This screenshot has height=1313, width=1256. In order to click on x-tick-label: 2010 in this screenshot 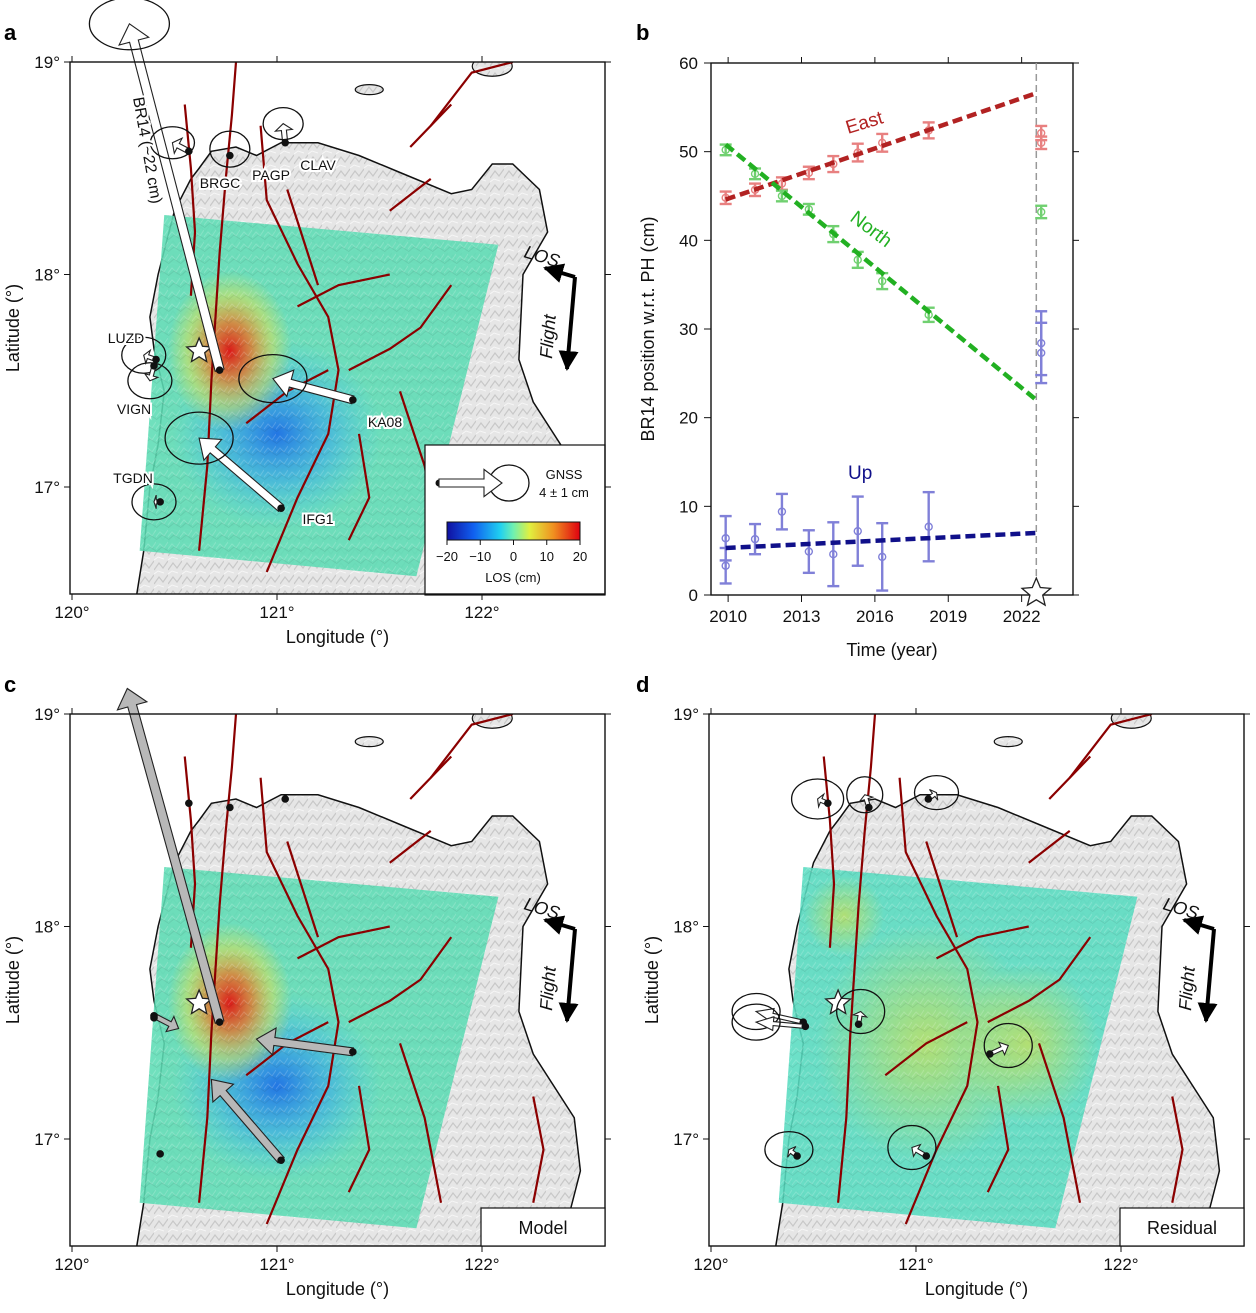, I will do `click(728, 616)`.